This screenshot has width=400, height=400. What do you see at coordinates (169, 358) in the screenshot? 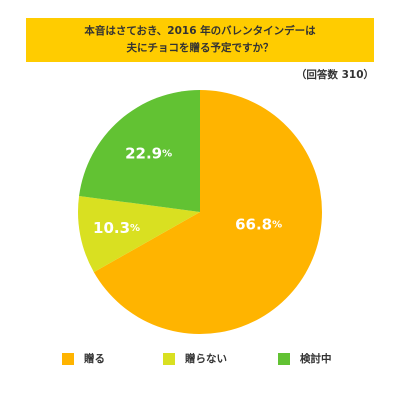
I see `legend-swatch-not-give` at bounding box center [169, 358].